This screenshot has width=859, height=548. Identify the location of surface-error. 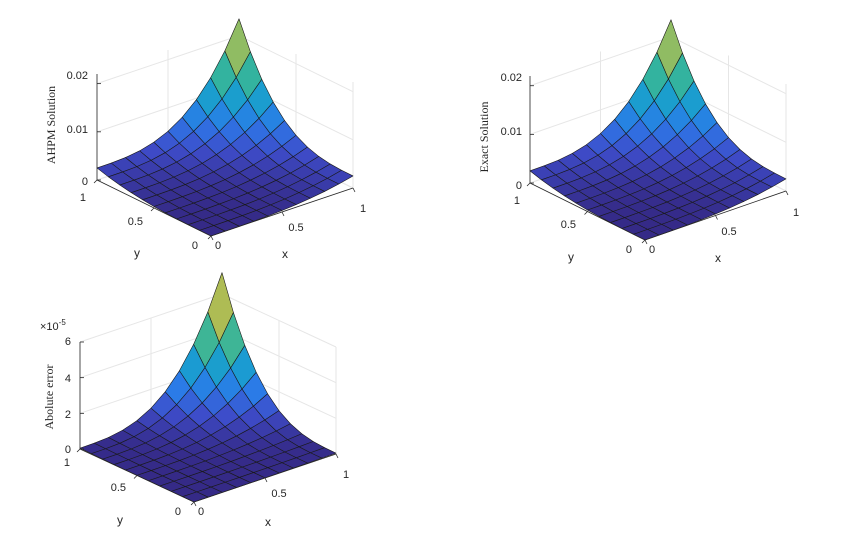
(208, 387).